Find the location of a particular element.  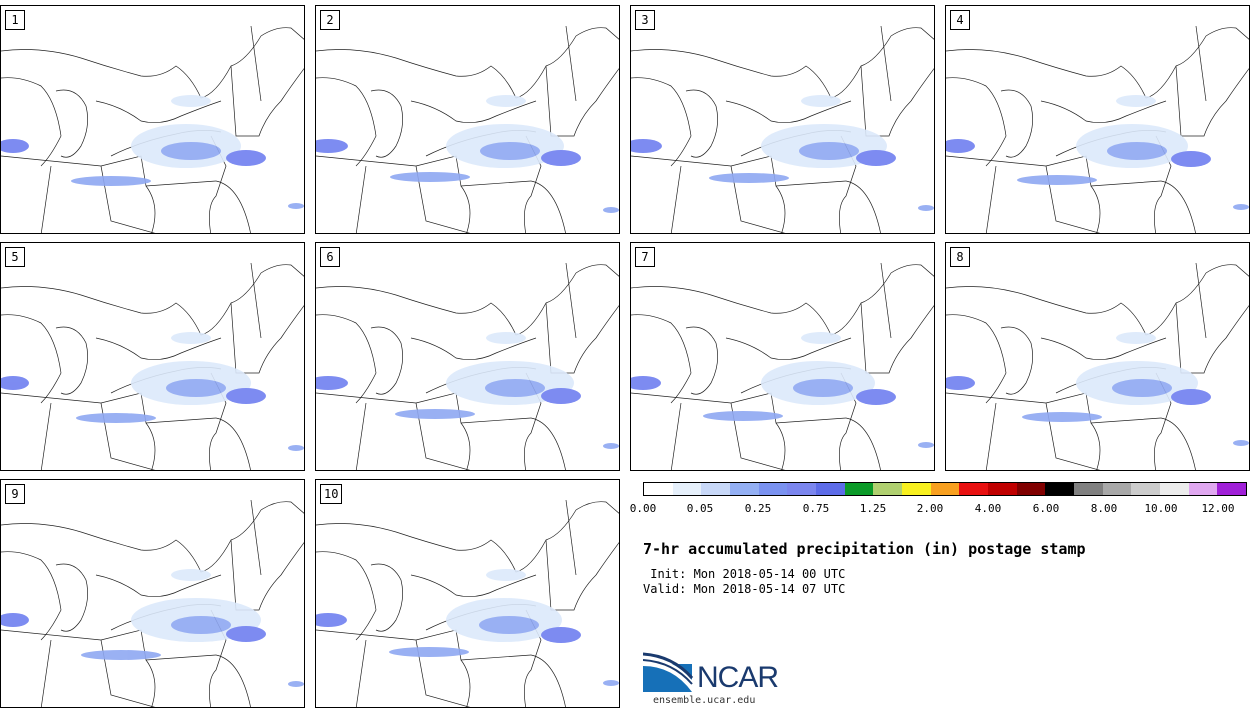

precip-colorbar is located at coordinates (945, 489).